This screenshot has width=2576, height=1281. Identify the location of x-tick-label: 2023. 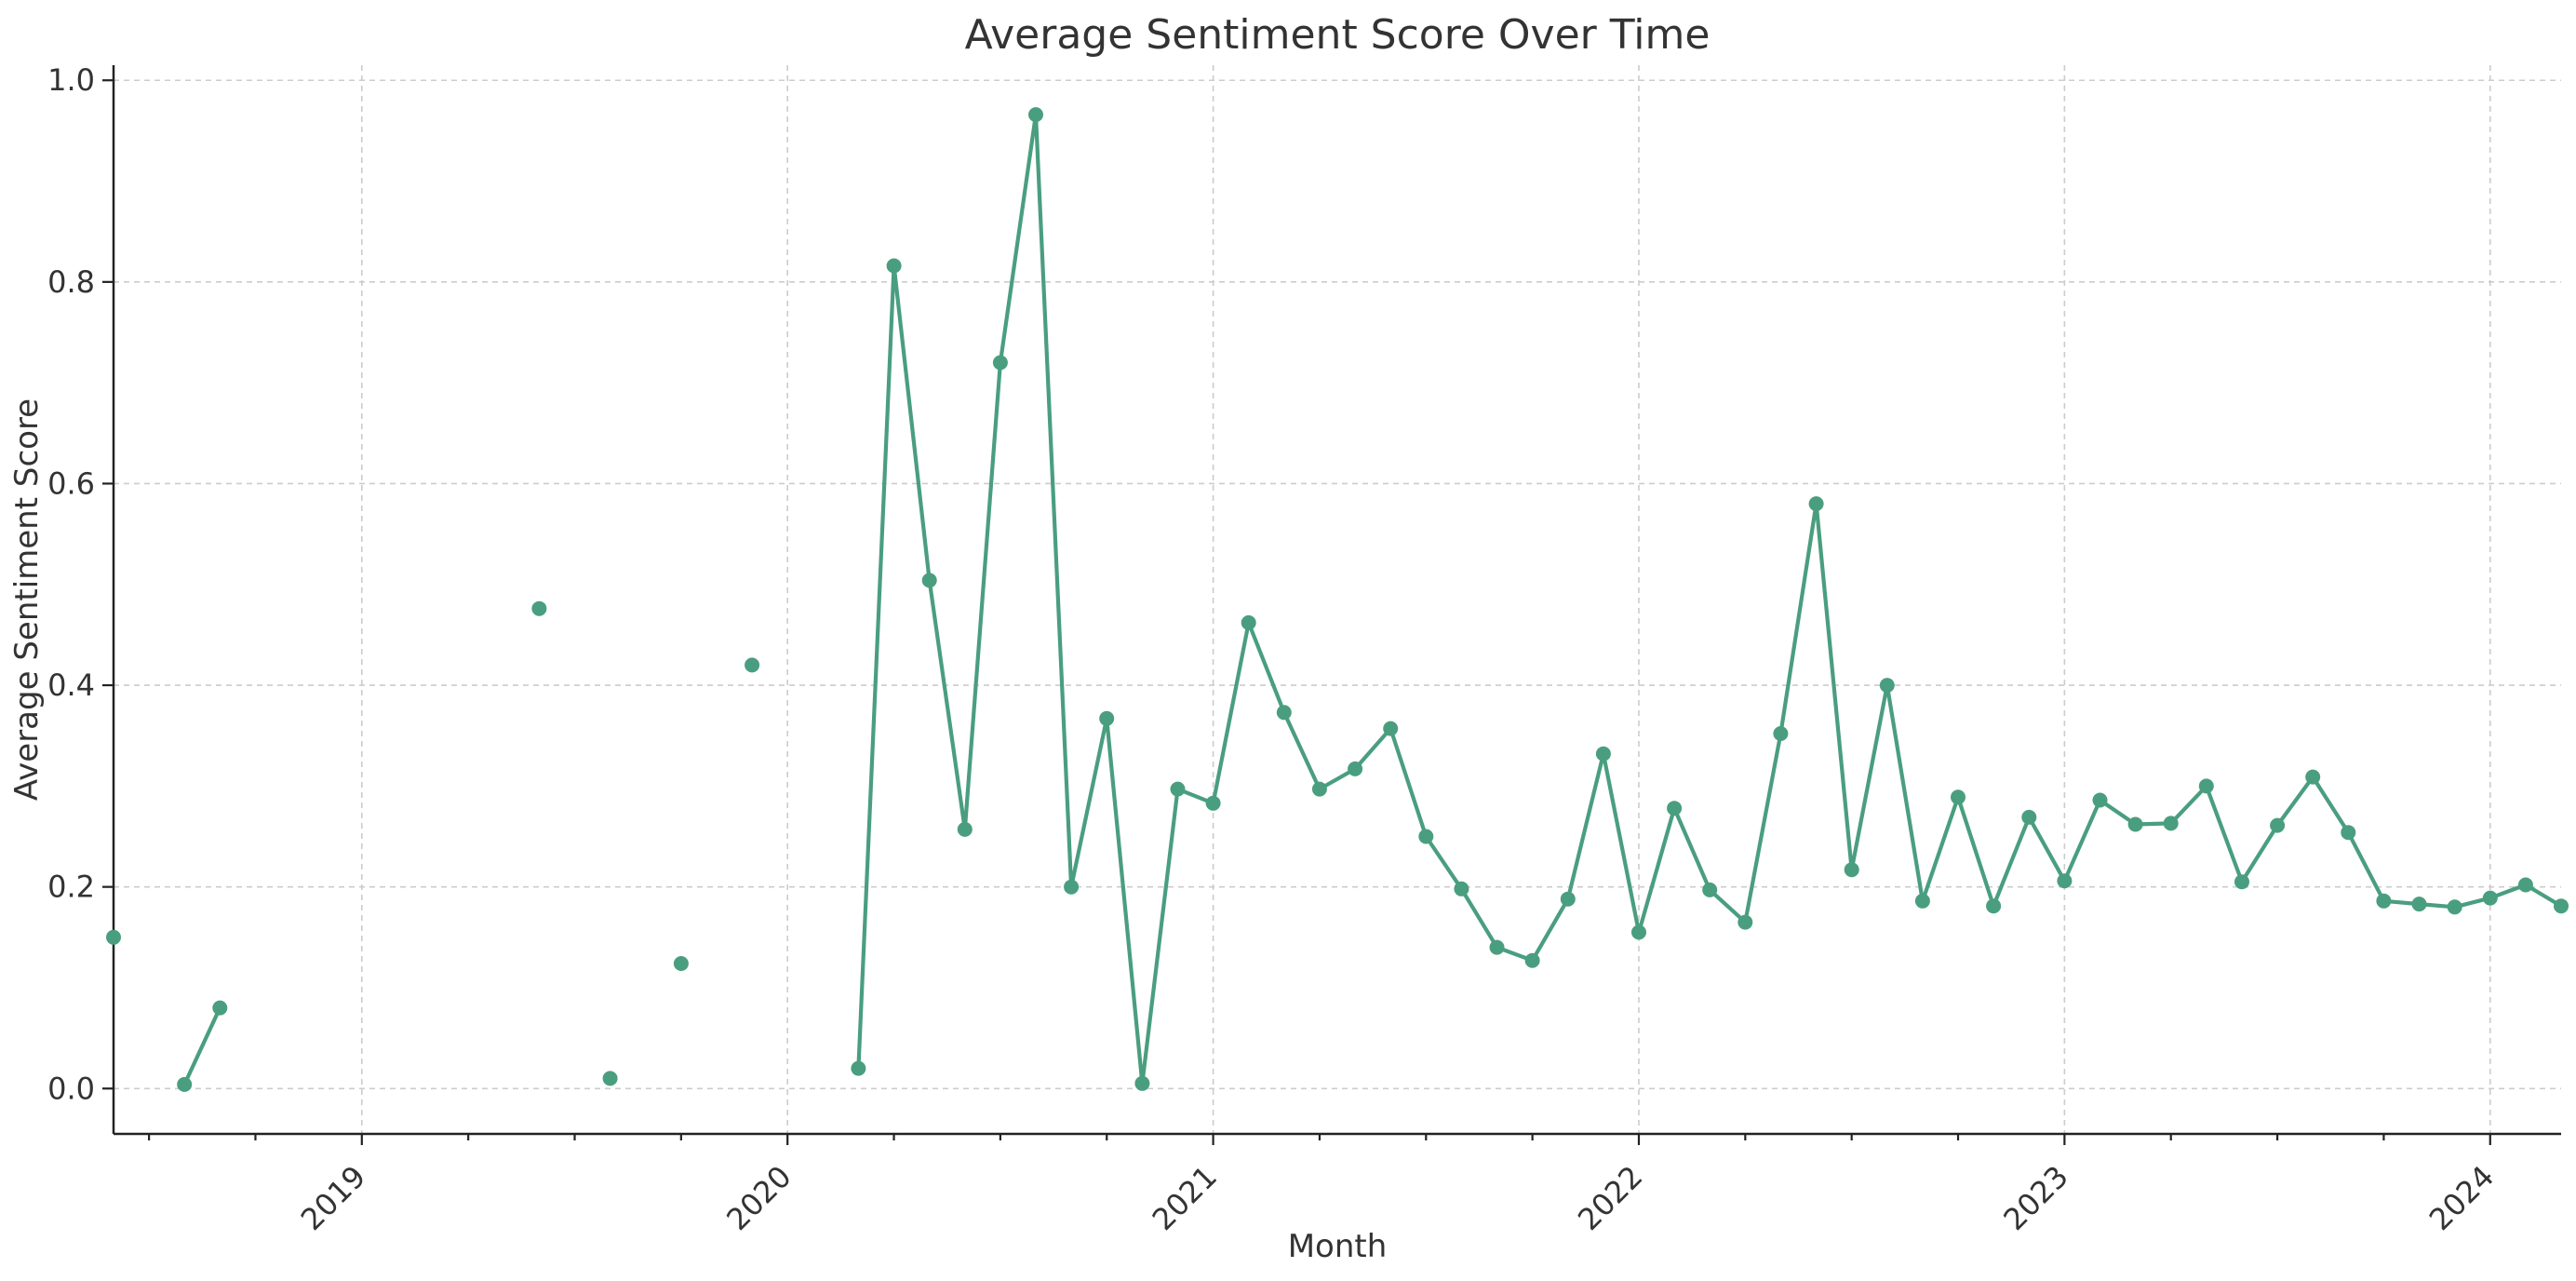
(2035, 1198).